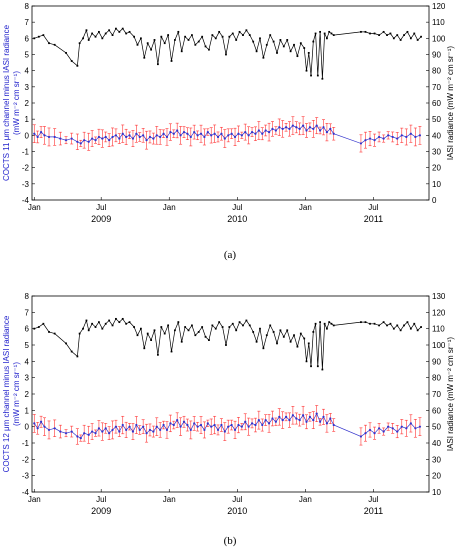  What do you see at coordinates (230, 541) in the screenshot?
I see `panel-label: (b)` at bounding box center [230, 541].